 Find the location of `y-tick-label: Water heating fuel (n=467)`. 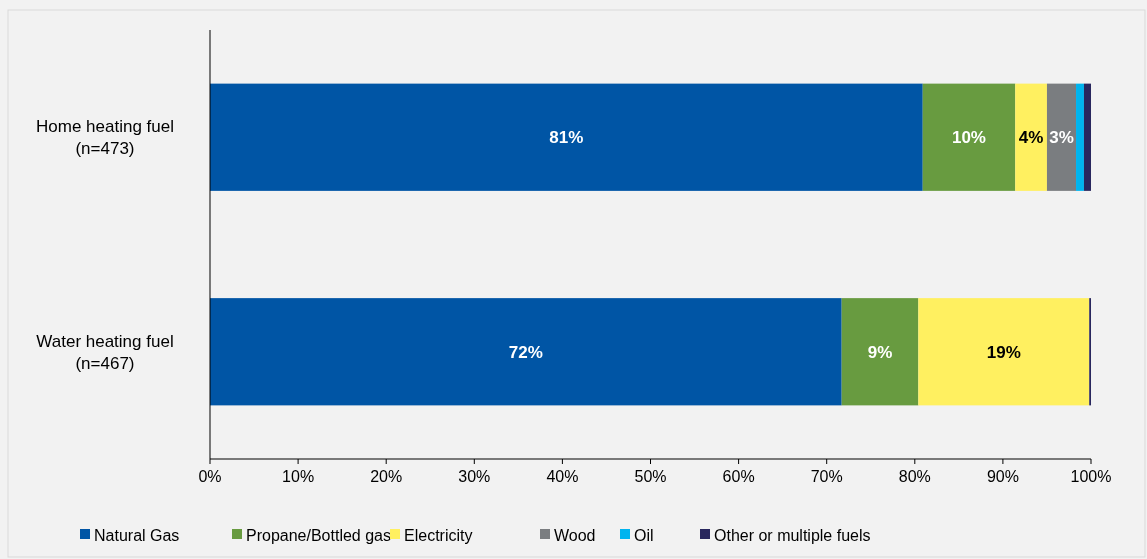

y-tick-label: Water heating fuel (n=467) is located at coordinates (105, 352).